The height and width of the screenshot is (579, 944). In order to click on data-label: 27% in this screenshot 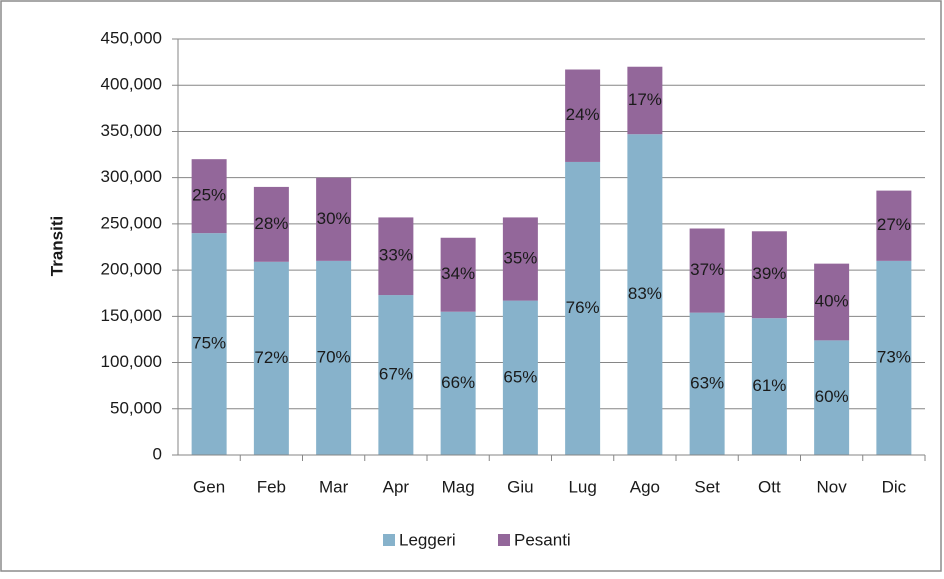, I will do `click(894, 224)`.